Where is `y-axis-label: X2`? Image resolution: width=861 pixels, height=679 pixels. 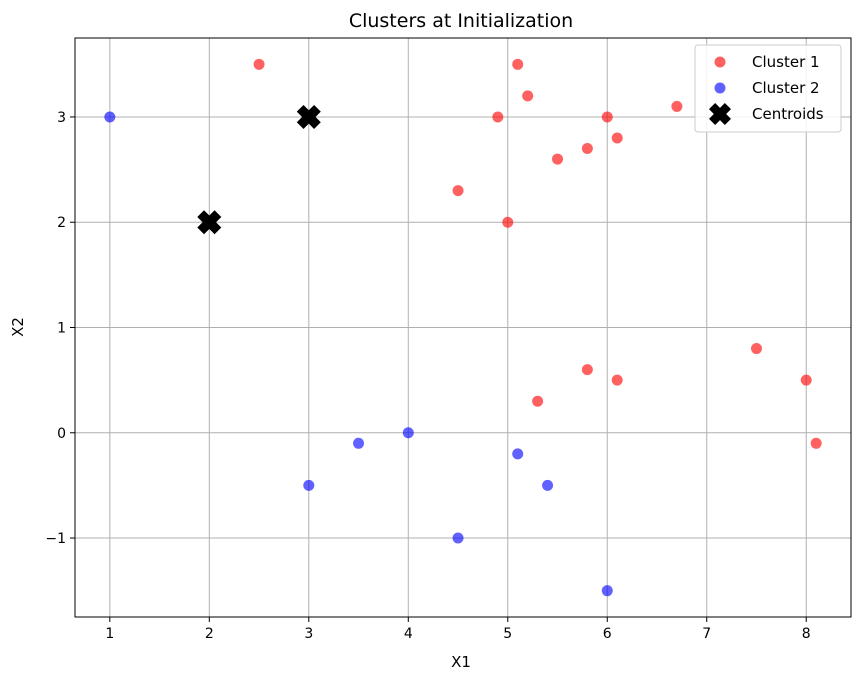
y-axis-label: X2 is located at coordinates (18, 327).